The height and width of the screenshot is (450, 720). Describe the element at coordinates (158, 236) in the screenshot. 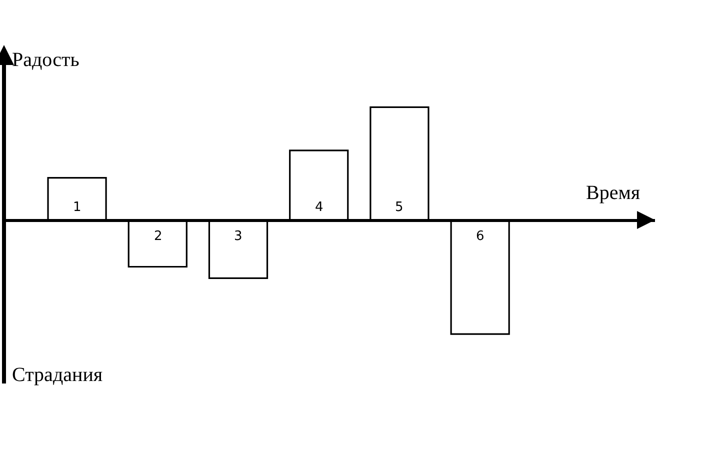

I see `x-tick-label: 2` at that location.